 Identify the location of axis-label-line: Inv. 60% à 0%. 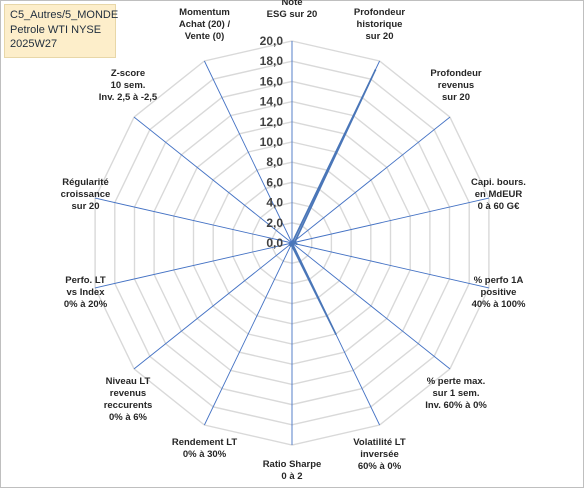
(456, 405).